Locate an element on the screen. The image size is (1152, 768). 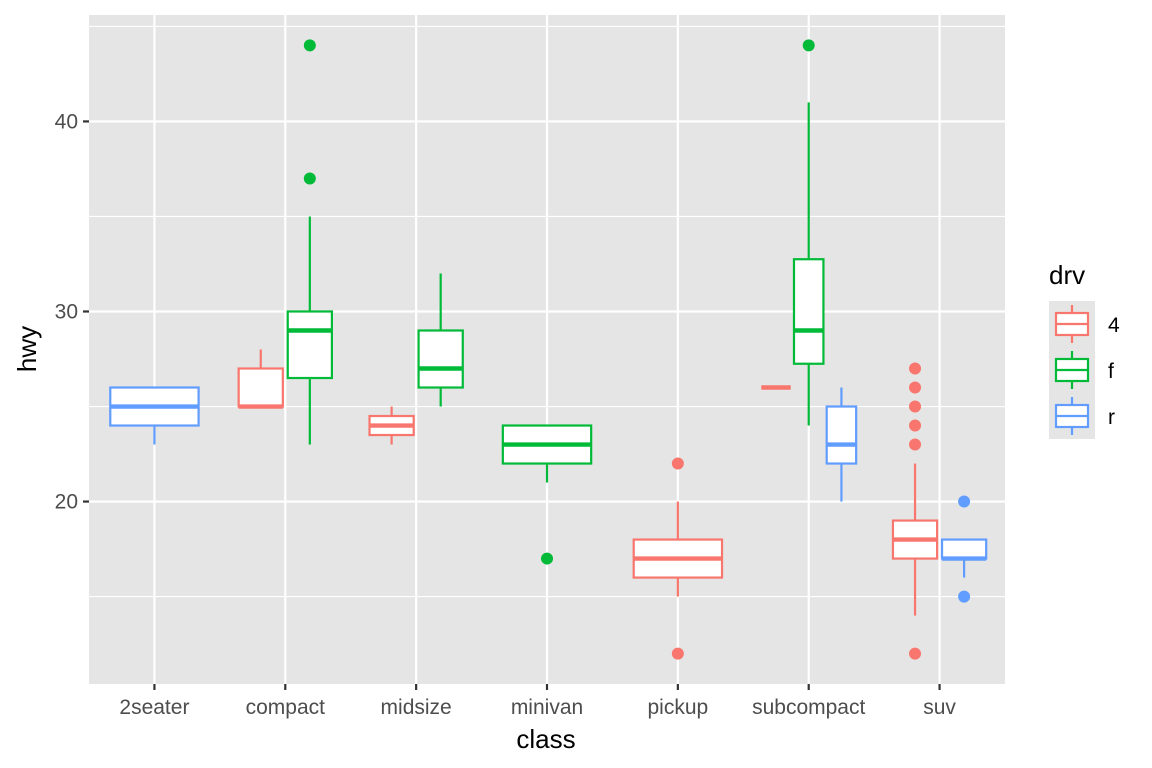
box-subcompact-f is located at coordinates (808, 232).